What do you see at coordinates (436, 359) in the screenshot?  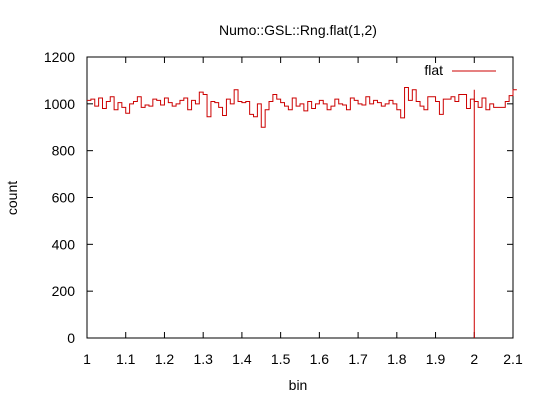 I see `x-tick-label-9: 1.9` at bounding box center [436, 359].